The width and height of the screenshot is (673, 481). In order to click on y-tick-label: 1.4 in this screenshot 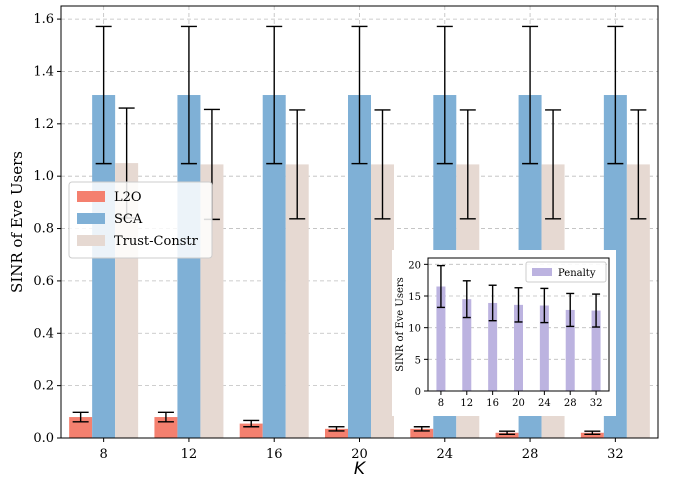, I will do `click(43, 71)`.